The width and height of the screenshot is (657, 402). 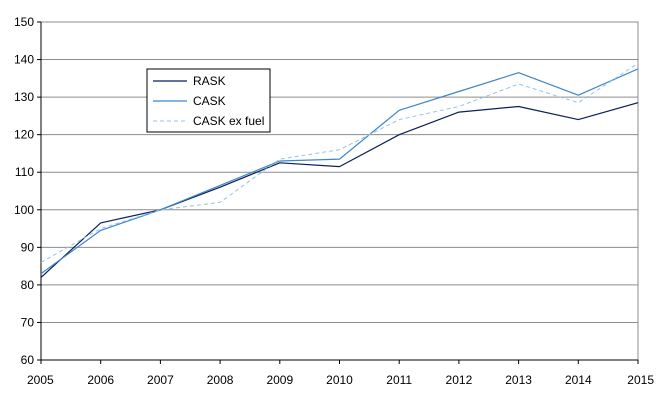 I want to click on x-tick-label: 2013, so click(x=518, y=380).